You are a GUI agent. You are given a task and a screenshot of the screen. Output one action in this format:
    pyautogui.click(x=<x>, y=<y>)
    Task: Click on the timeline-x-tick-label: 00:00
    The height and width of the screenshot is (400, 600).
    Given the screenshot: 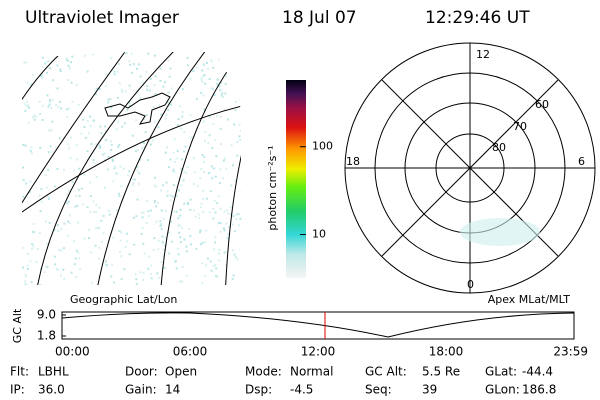 What is the action you would take?
    pyautogui.click(x=72, y=352)
    